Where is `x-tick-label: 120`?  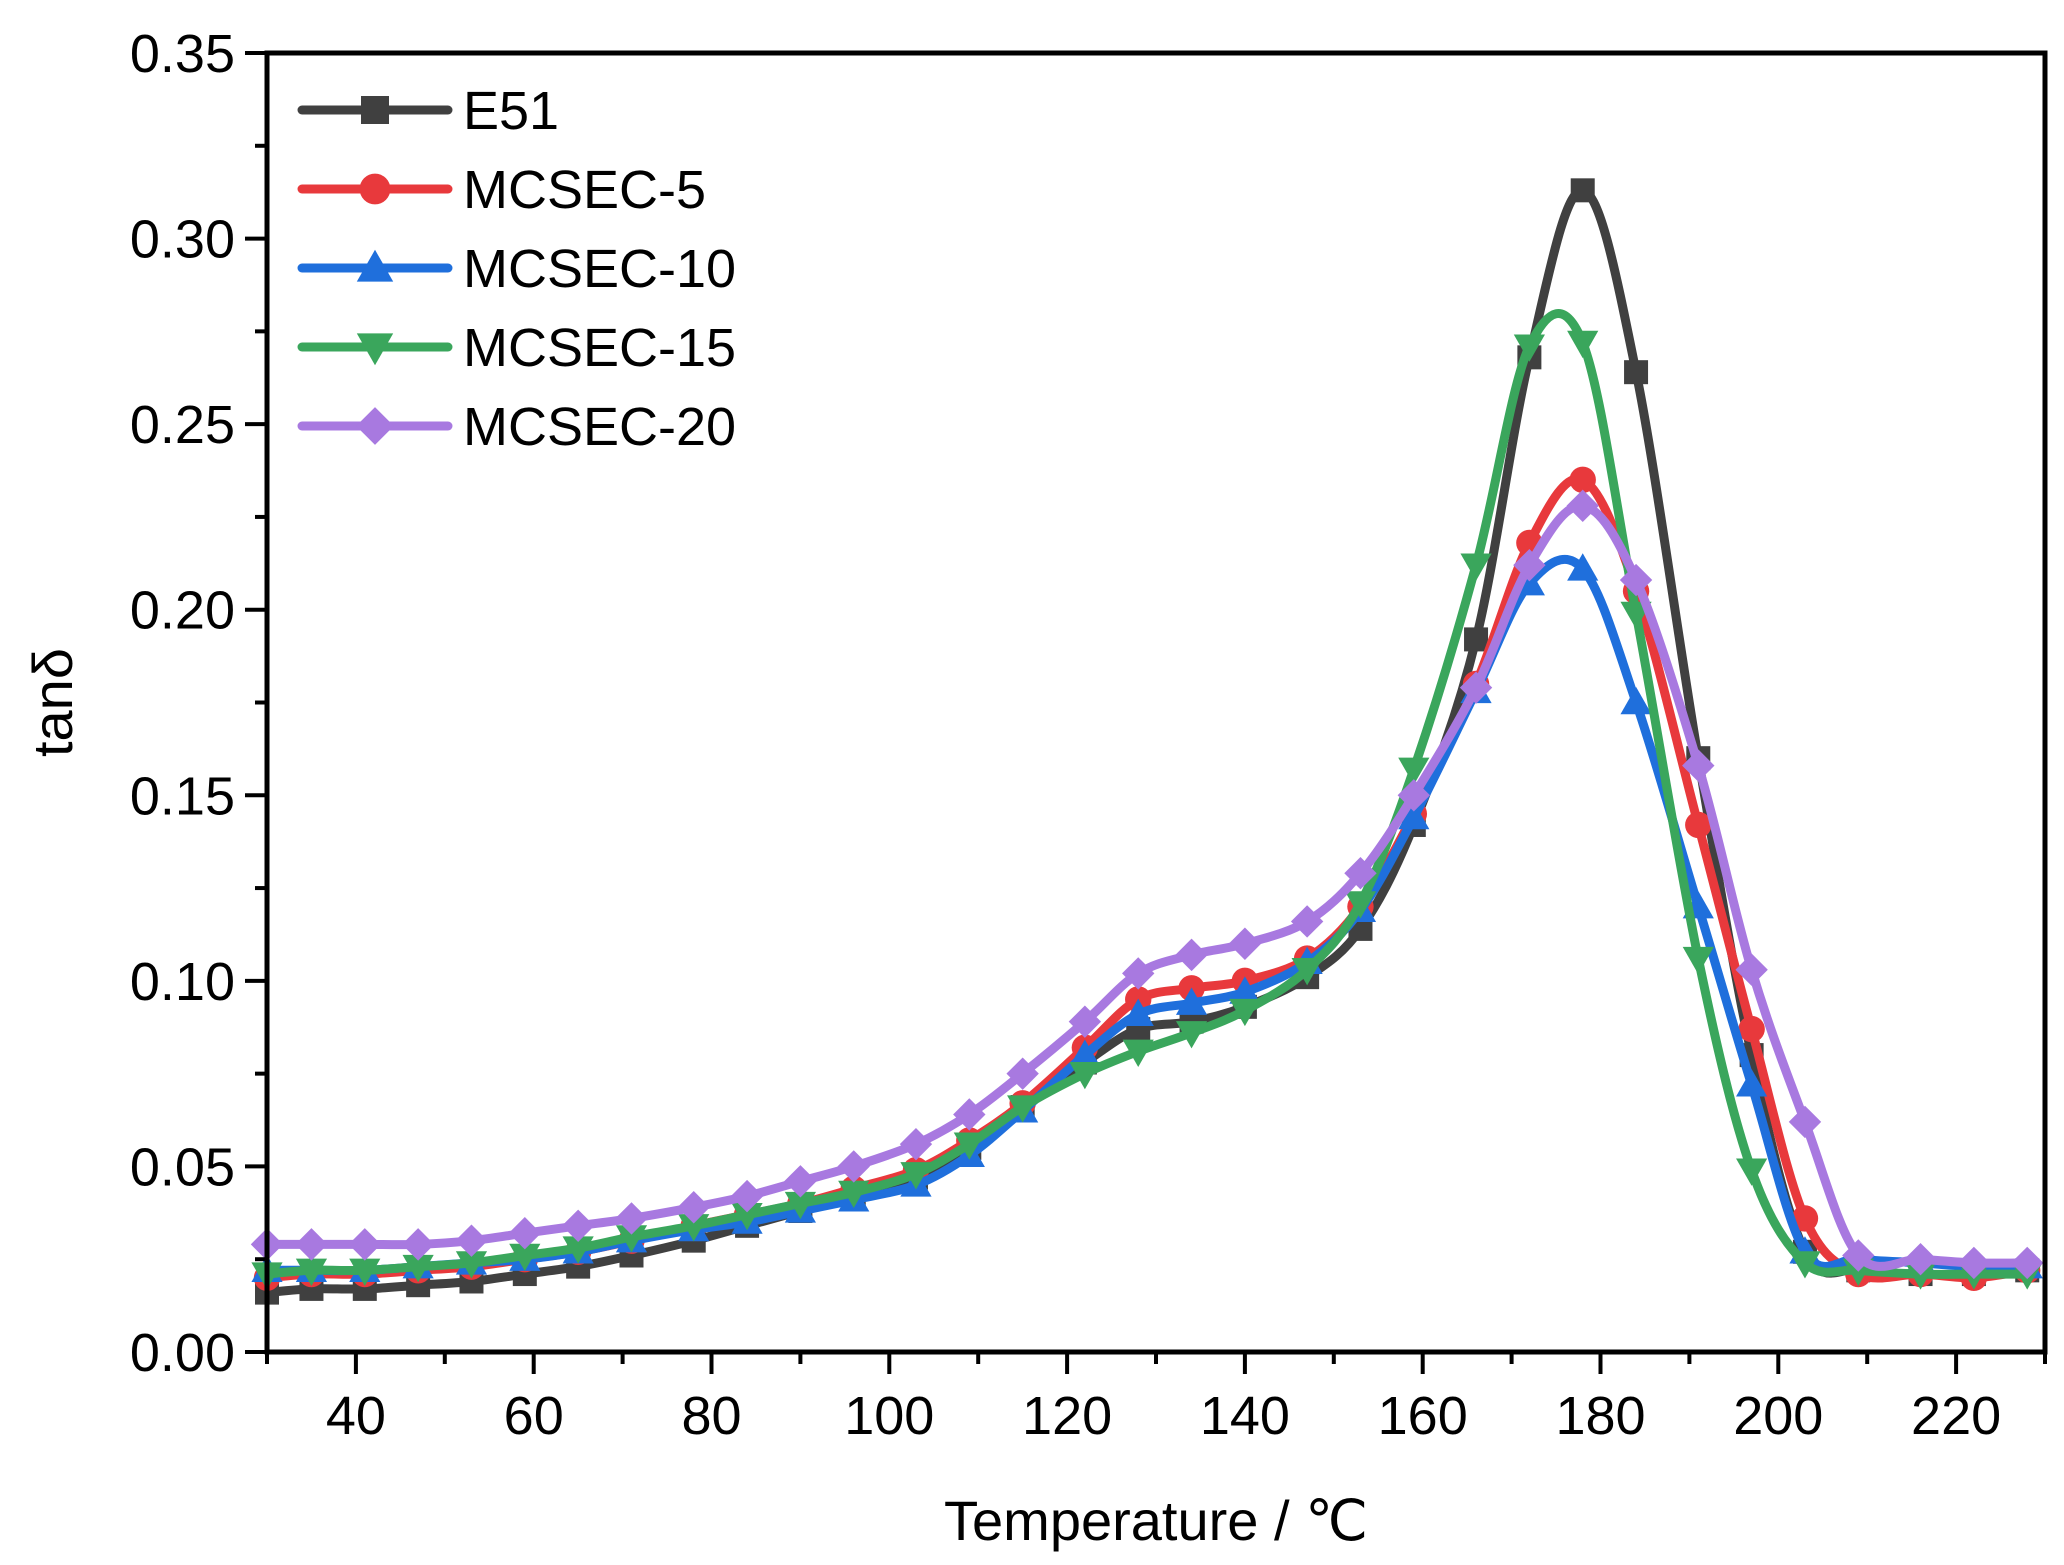 x-tick-label: 120 is located at coordinates (1067, 1416).